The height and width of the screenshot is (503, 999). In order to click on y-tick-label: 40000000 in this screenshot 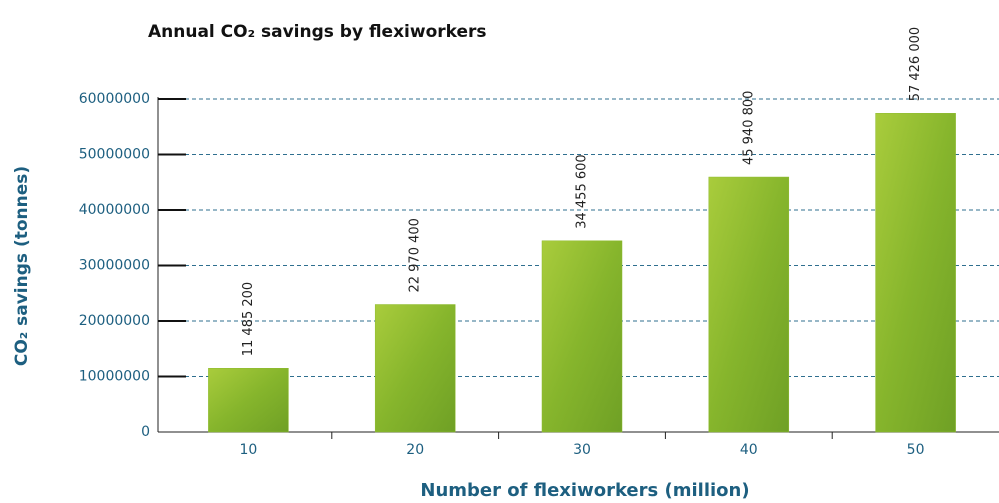, I will do `click(114, 210)`.